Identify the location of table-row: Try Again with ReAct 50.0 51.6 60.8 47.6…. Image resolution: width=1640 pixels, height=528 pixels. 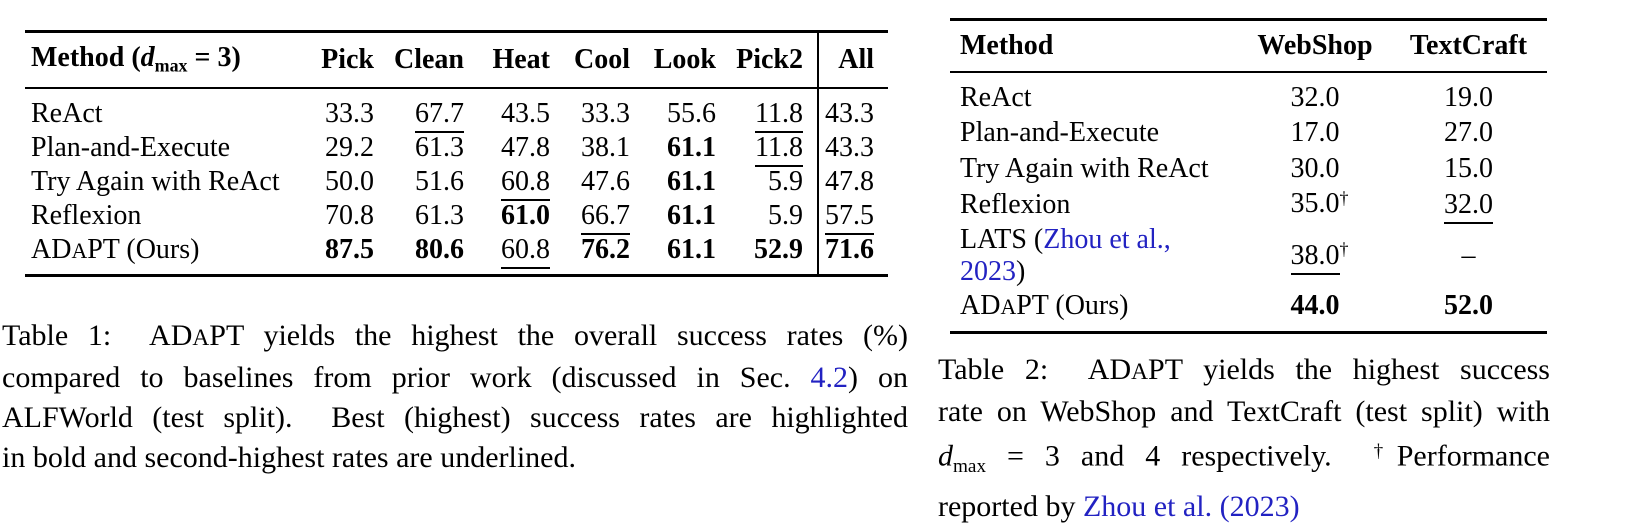
(456, 182).